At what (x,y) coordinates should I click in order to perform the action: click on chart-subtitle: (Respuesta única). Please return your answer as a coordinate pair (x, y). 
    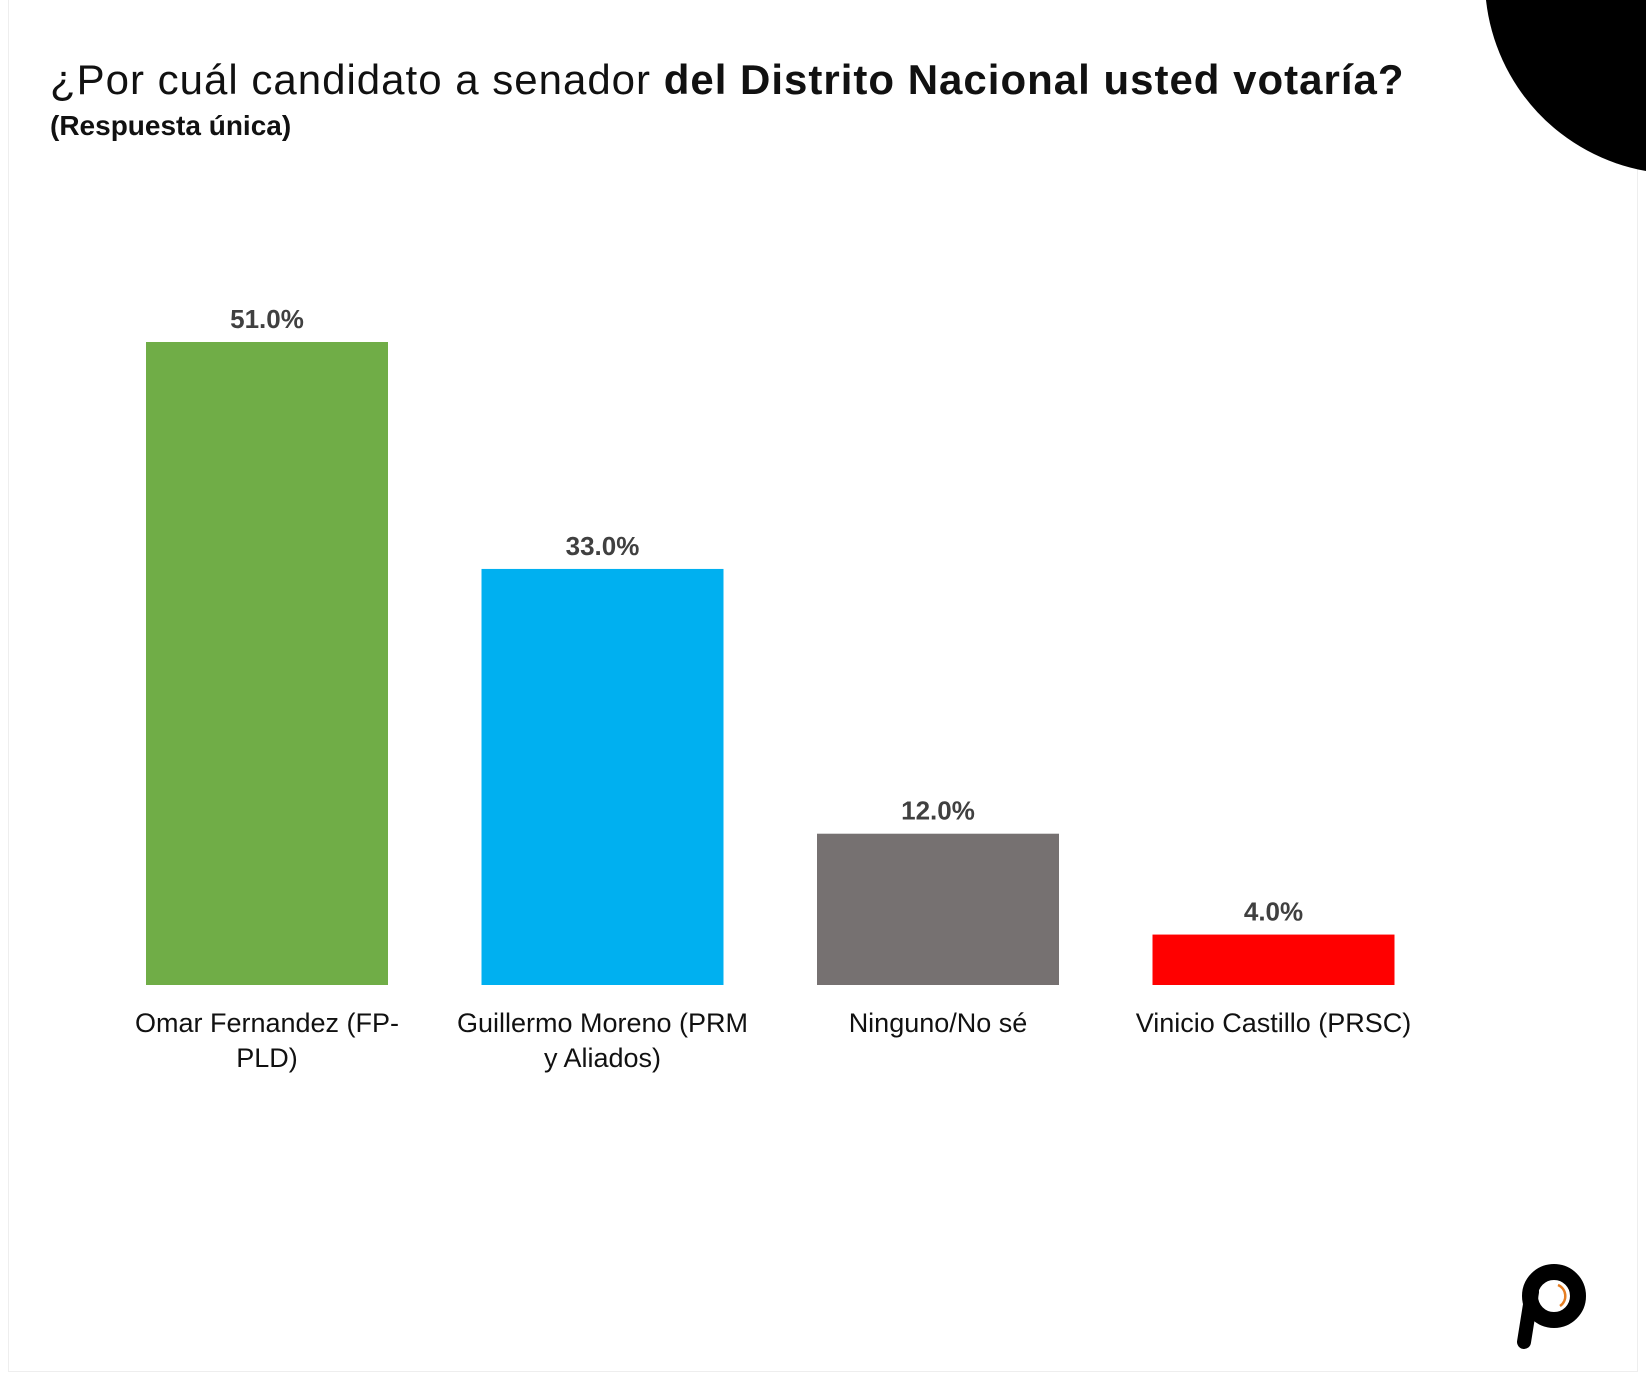
    Looking at the image, I should click on (171, 125).